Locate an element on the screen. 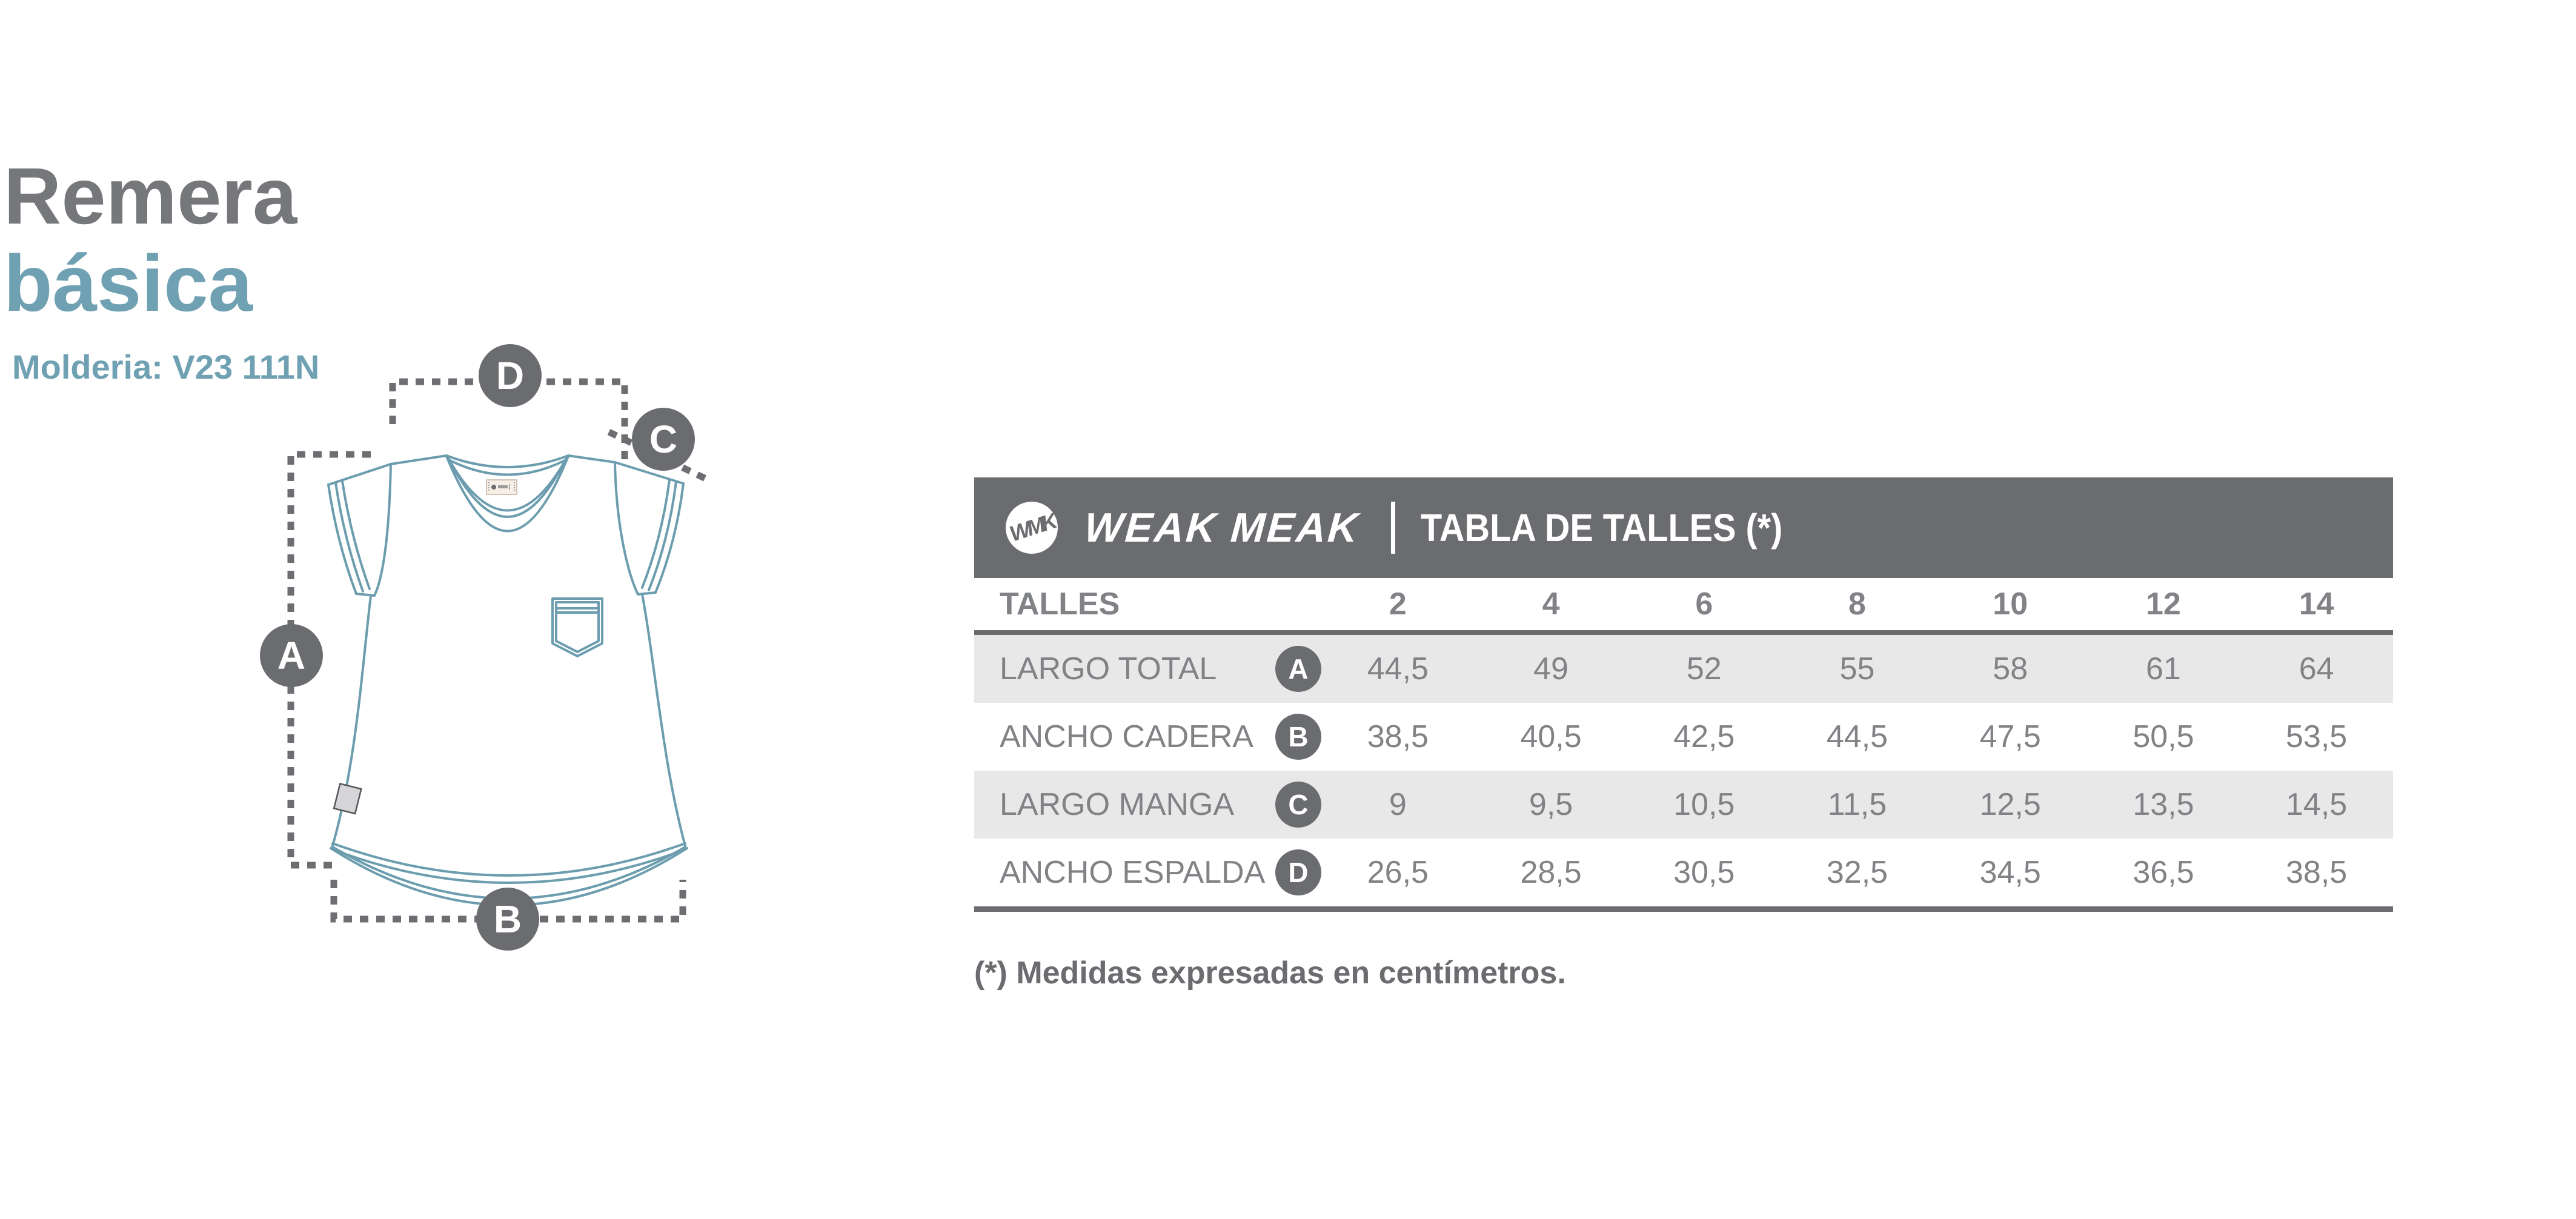  measurement-value: 40,5 is located at coordinates (1551, 736).